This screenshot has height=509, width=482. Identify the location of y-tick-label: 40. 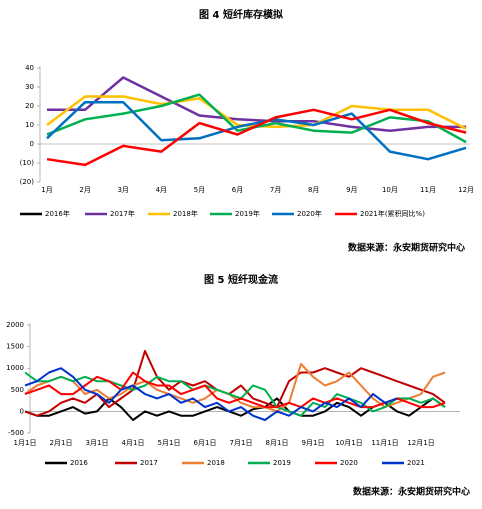
(29, 68).